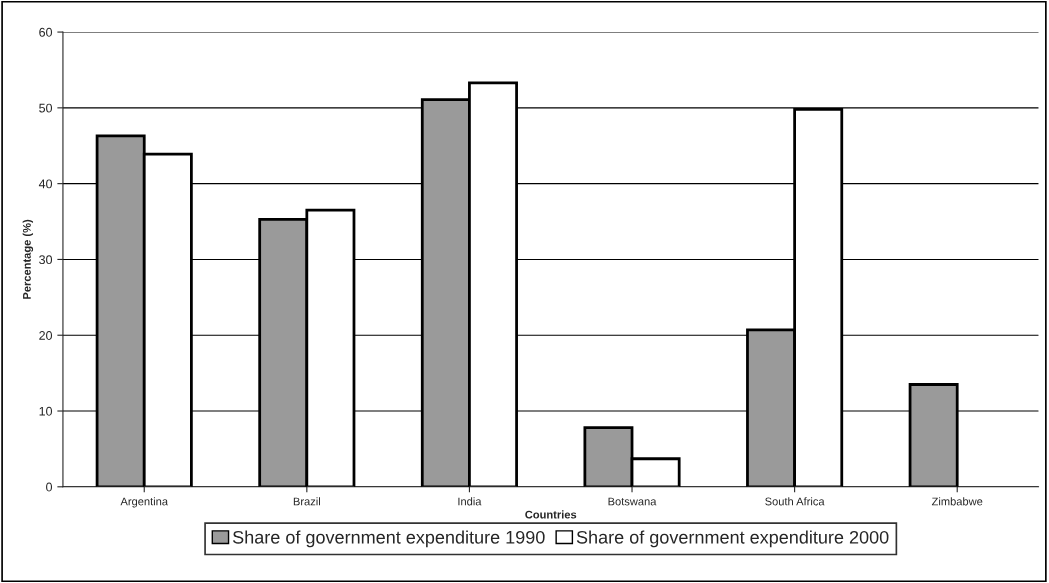 This screenshot has width=1049, height=583. I want to click on x-tick-label: India, so click(470, 501).